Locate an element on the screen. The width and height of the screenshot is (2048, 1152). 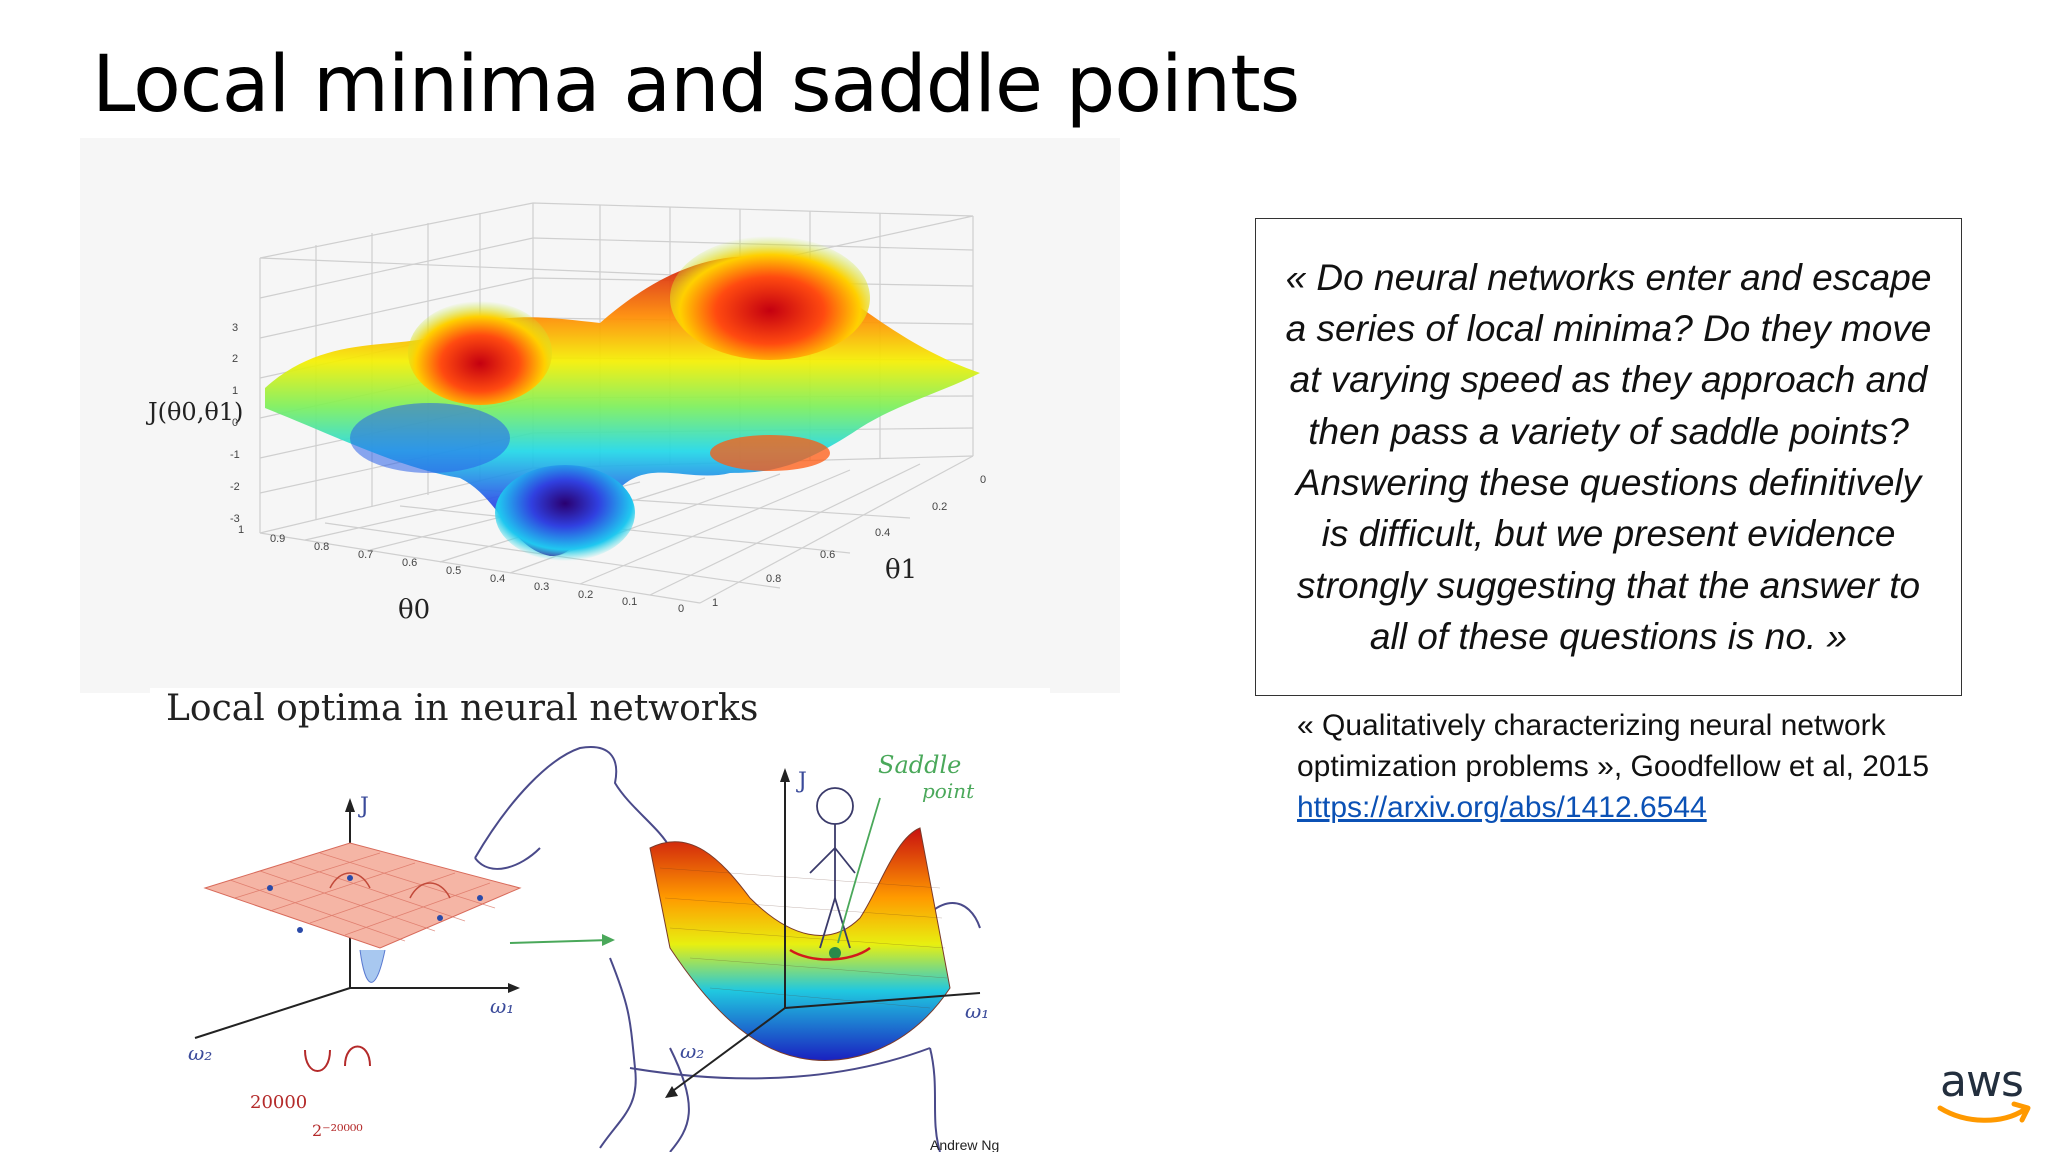
count-20000: 20000 is located at coordinates (278, 1102).